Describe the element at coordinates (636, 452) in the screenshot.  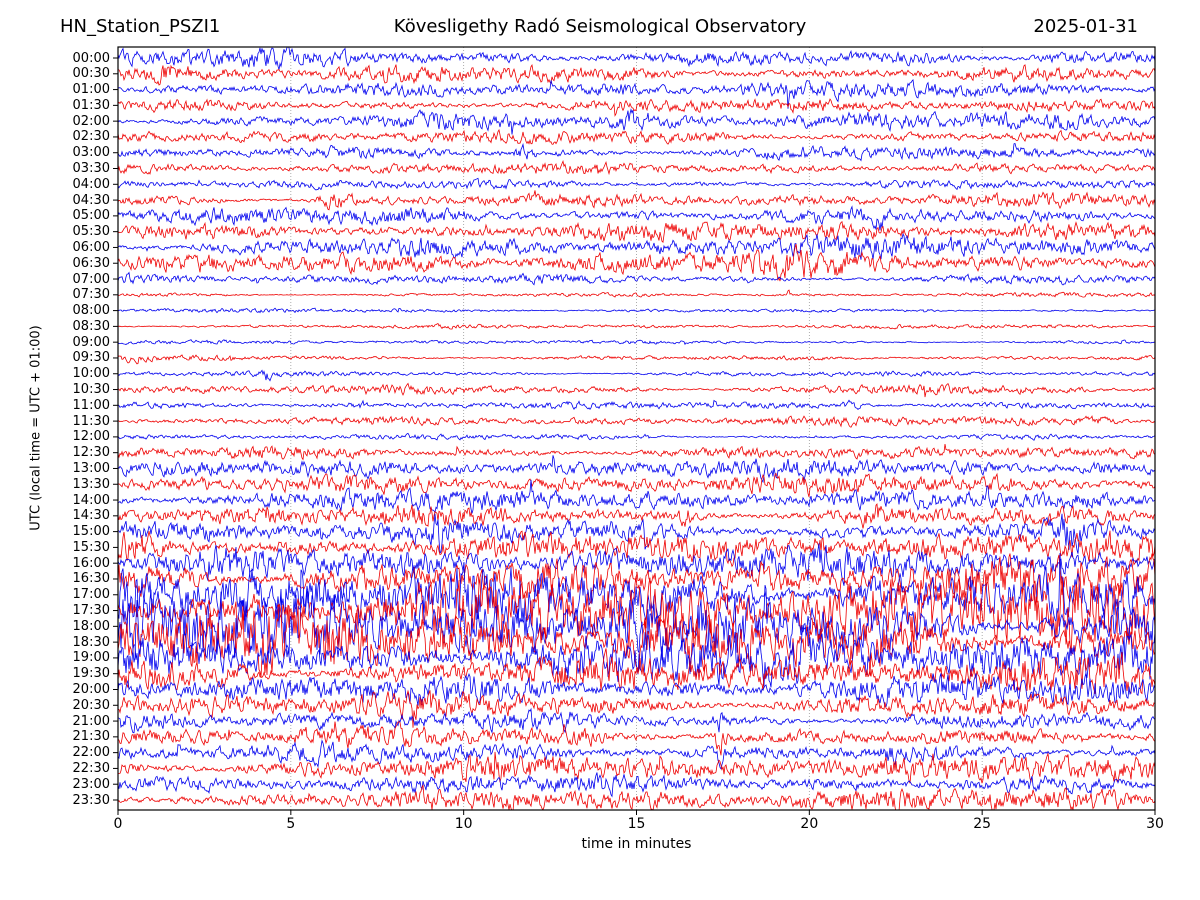
I see `seismic-trace-12:30` at that location.